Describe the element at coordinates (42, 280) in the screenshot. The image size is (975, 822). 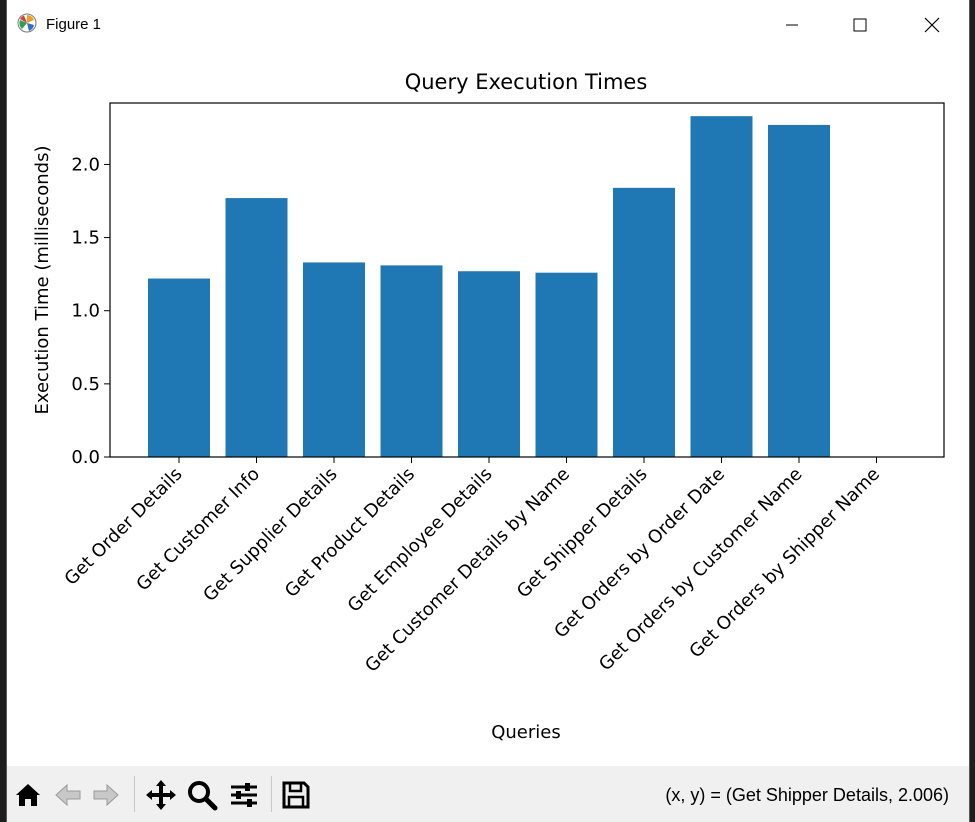
I see `y-axis-label: Execution Time (milliseconds)` at that location.